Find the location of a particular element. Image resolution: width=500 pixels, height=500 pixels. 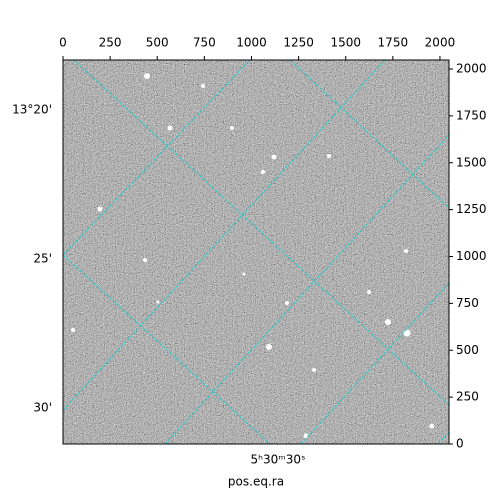

world-y-label: 13°20' is located at coordinates (32, 110).